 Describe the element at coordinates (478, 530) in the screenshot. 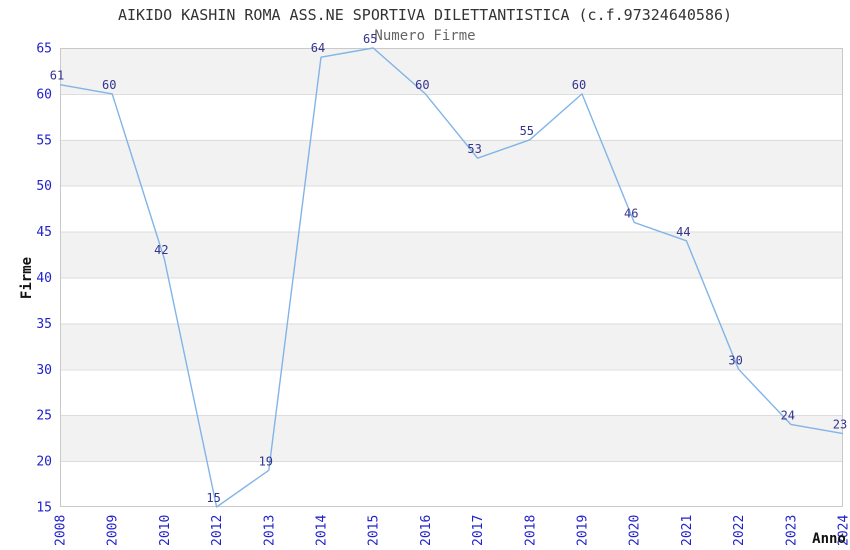

I see `x-tick-label: 2017` at that location.